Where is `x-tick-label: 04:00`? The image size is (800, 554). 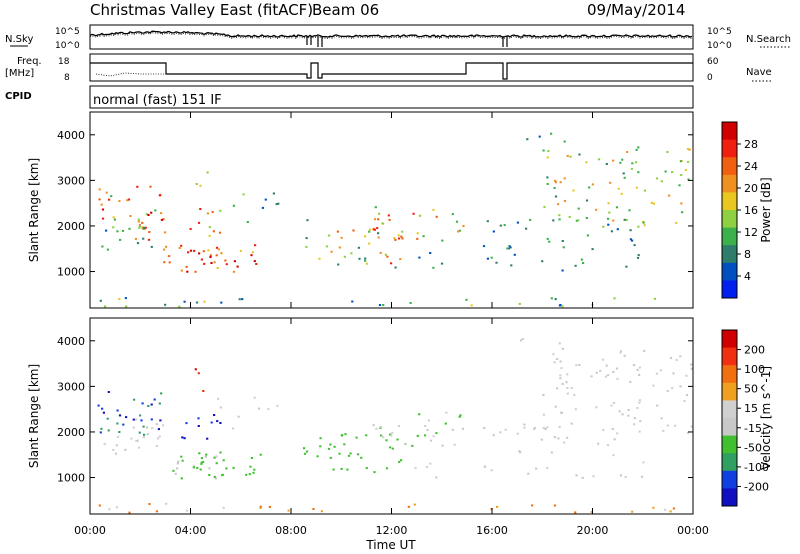
x-tick-label: 04:00 is located at coordinates (191, 530).